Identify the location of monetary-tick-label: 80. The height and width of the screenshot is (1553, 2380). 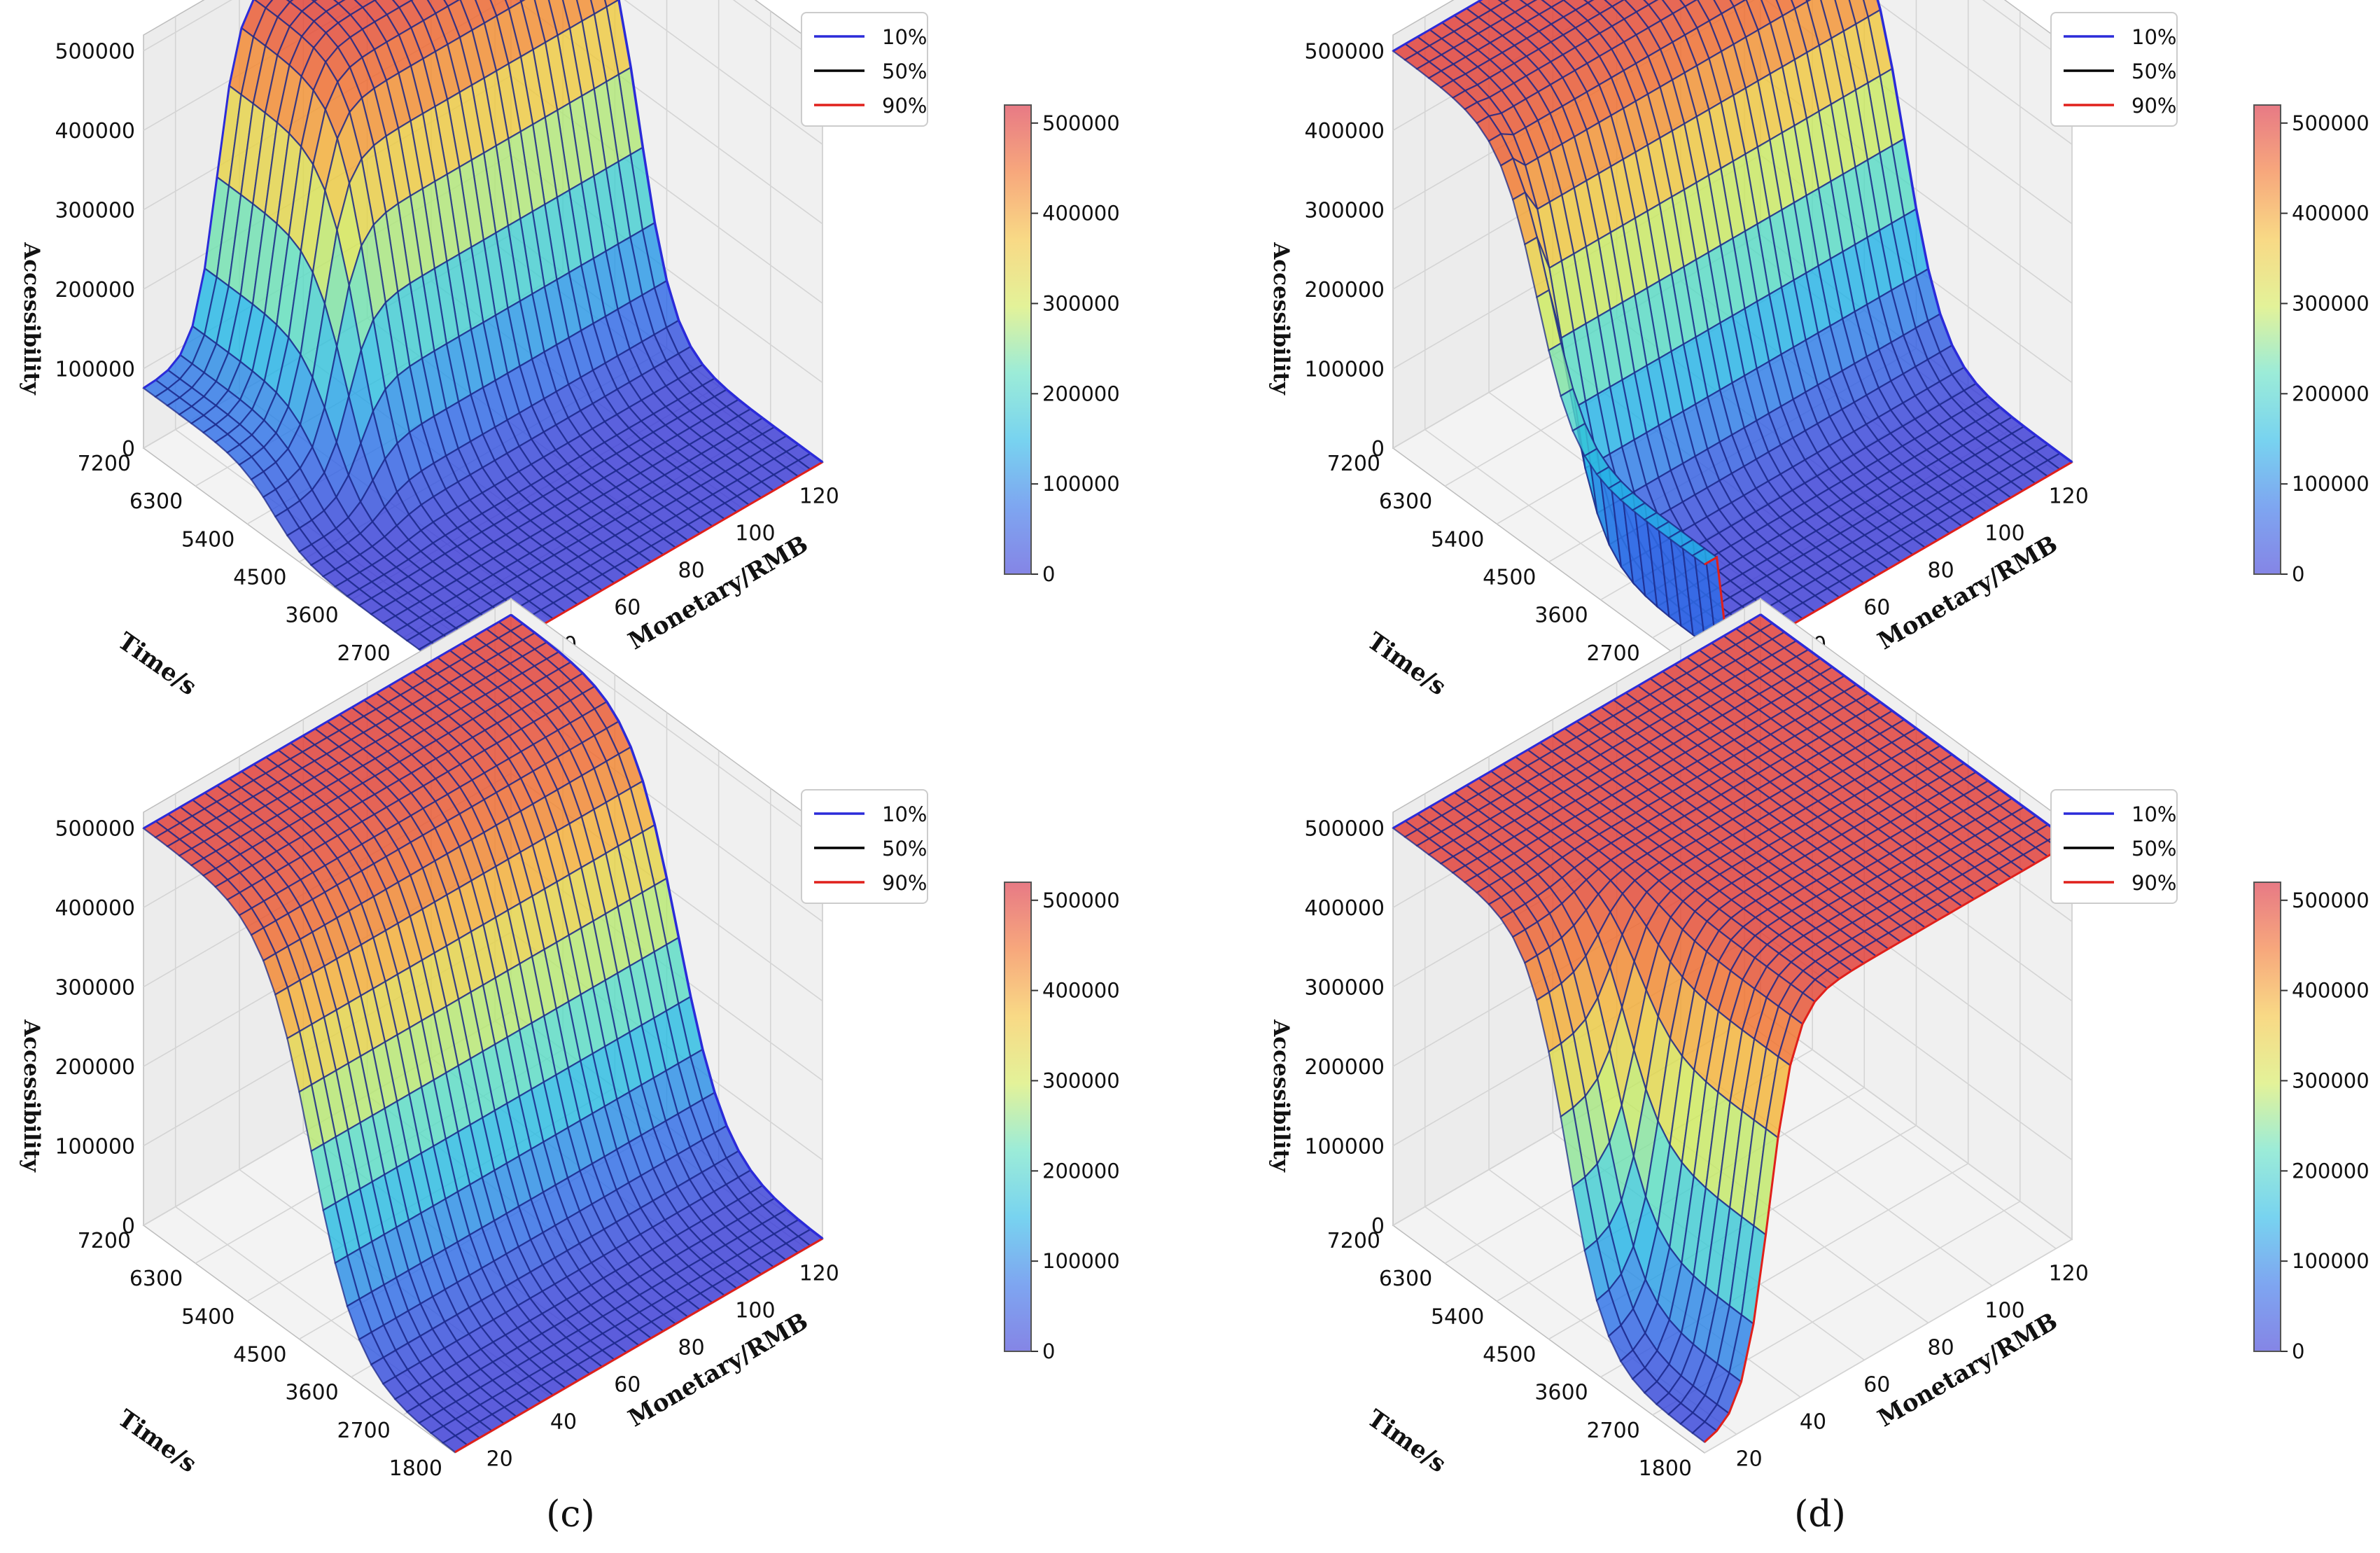
(691, 570).